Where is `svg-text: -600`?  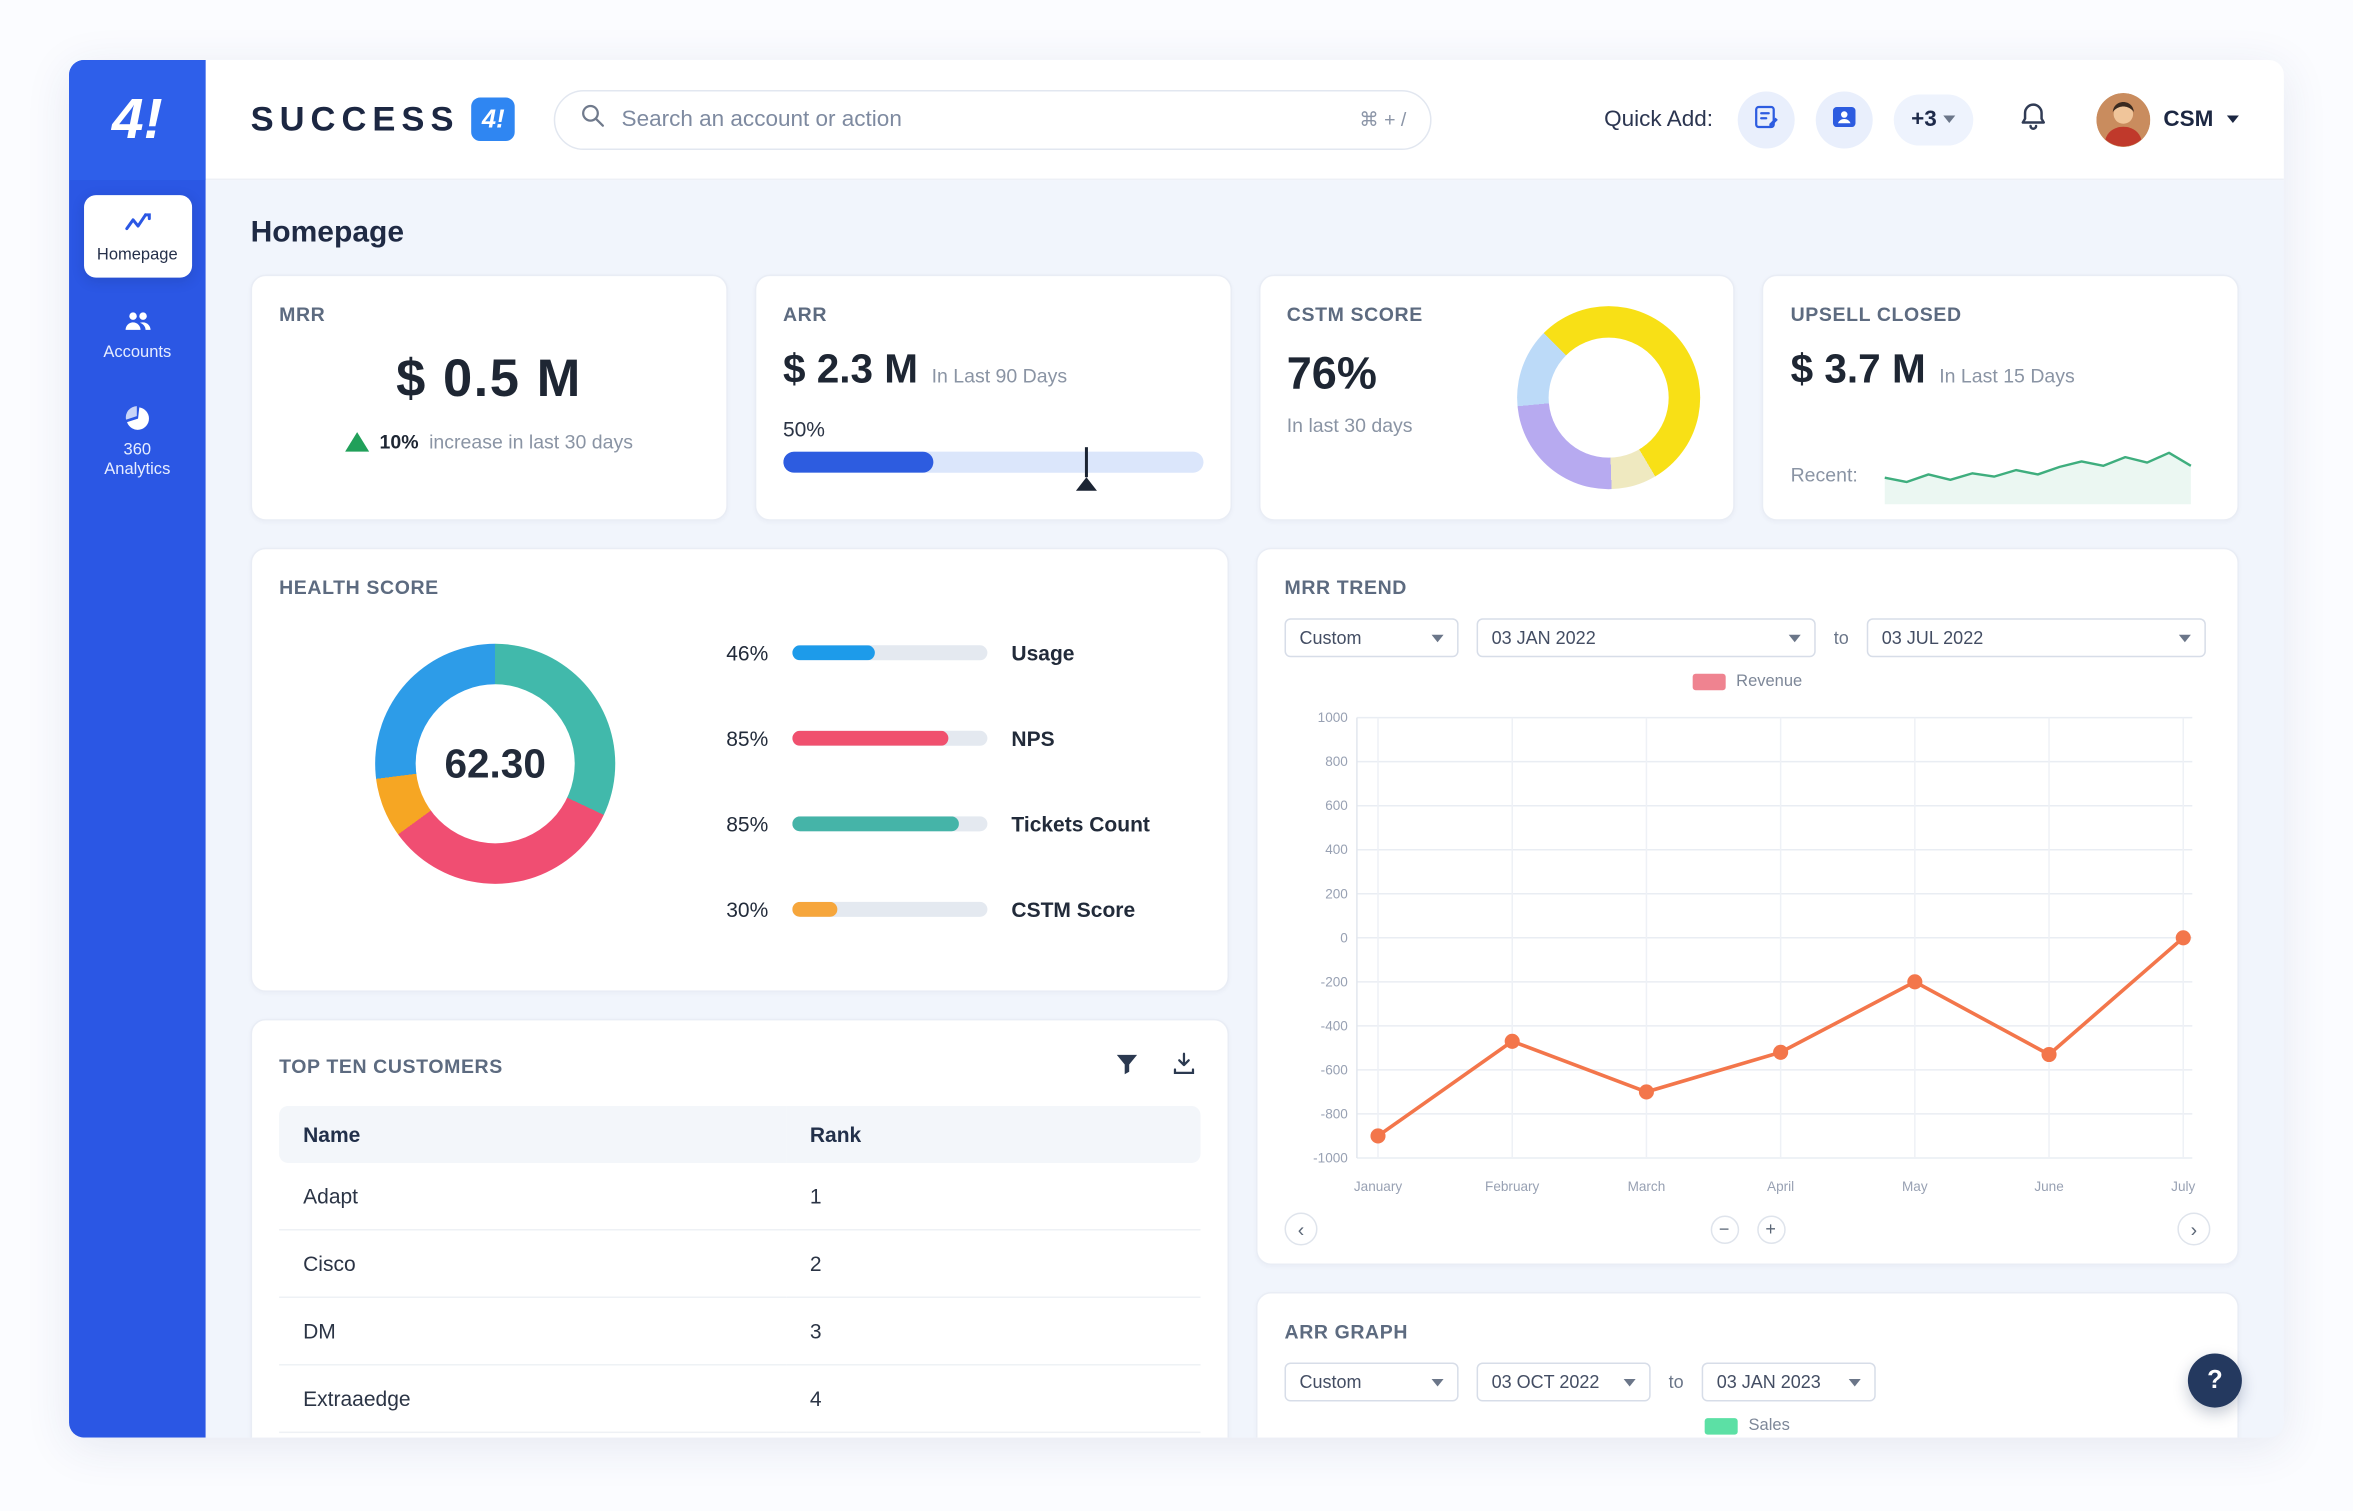 svg-text: -600 is located at coordinates (1335, 1069).